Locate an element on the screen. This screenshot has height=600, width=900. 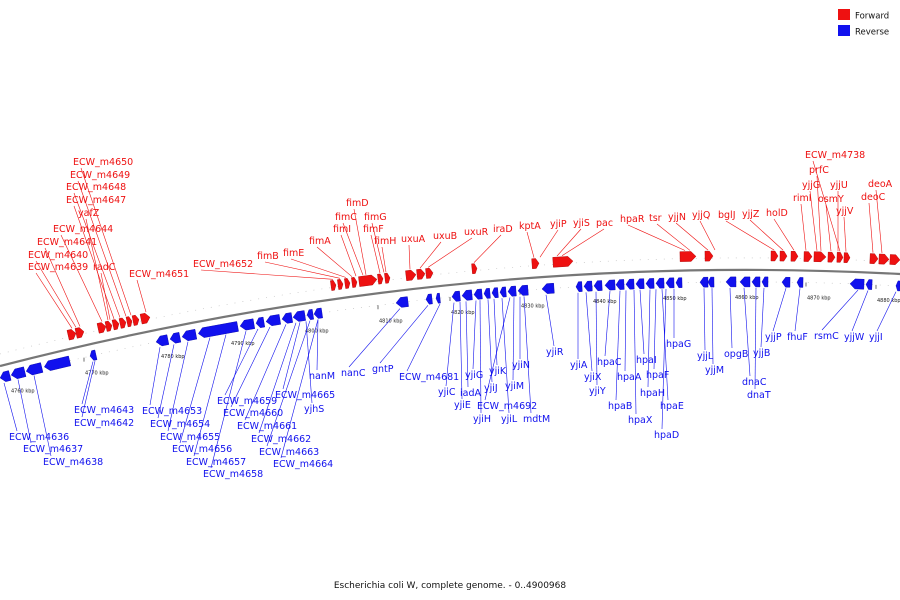
tick-label: 4810 kbp is located at coordinates (391, 321).